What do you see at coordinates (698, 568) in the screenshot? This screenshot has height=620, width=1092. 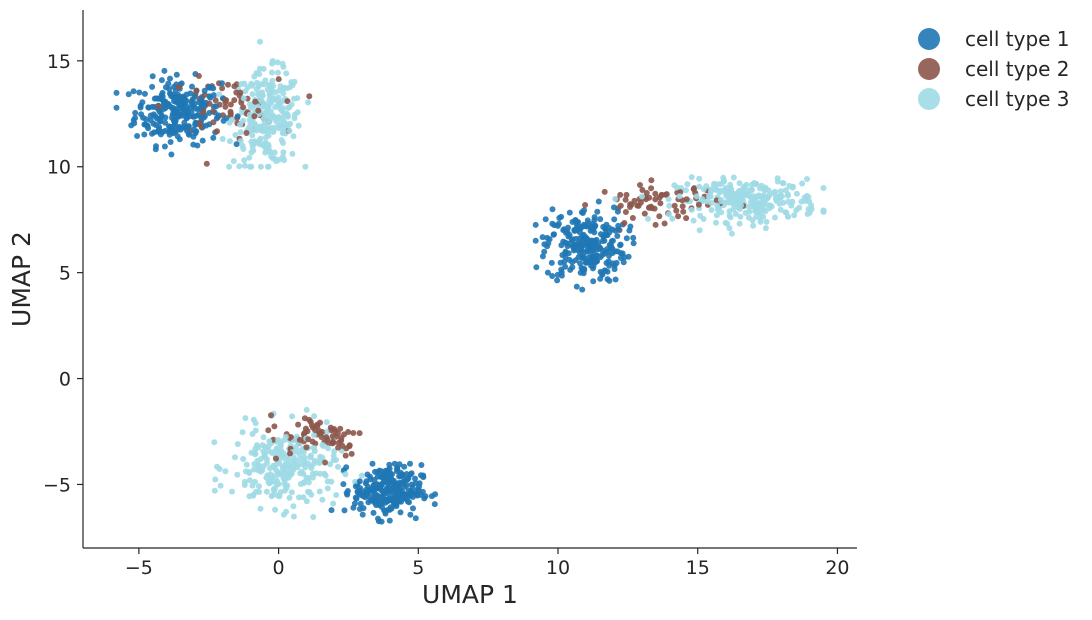 I see `x-tick-label: 15` at bounding box center [698, 568].